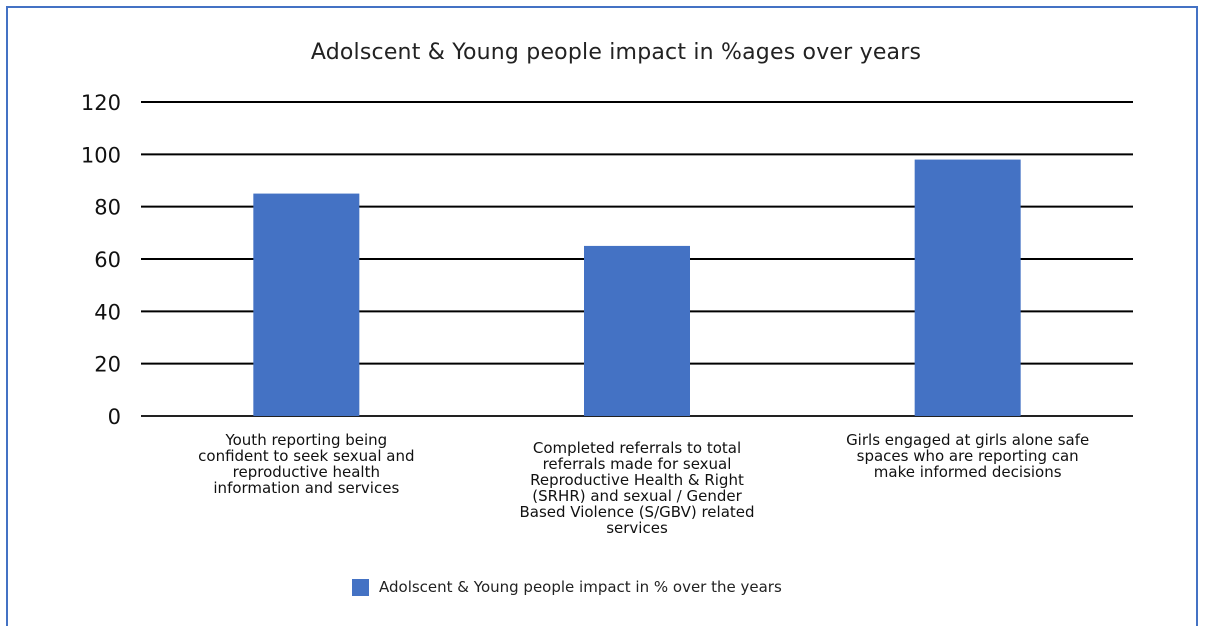  What do you see at coordinates (637, 480) in the screenshot?
I see `x-category-label-line: Reproductive Health & Right` at bounding box center [637, 480].